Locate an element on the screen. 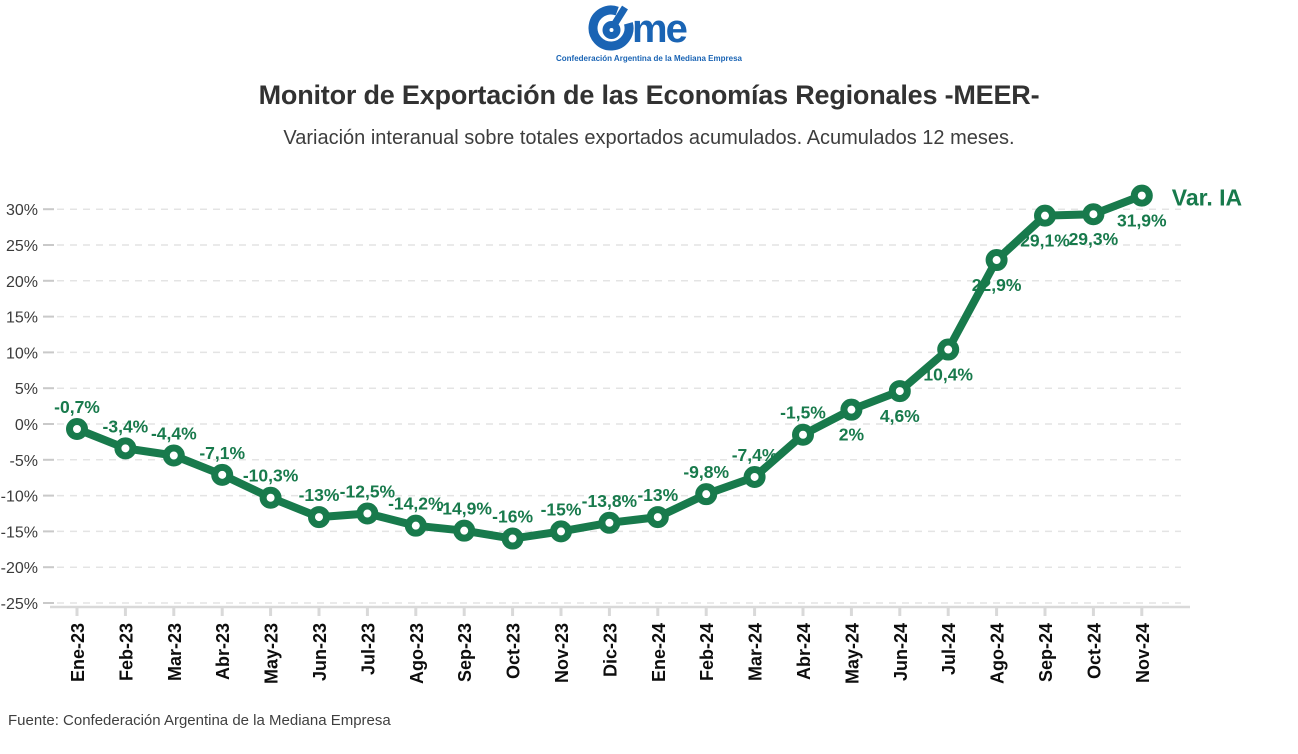 The image size is (1298, 754). svg-text: May-23 is located at coordinates (272, 653).